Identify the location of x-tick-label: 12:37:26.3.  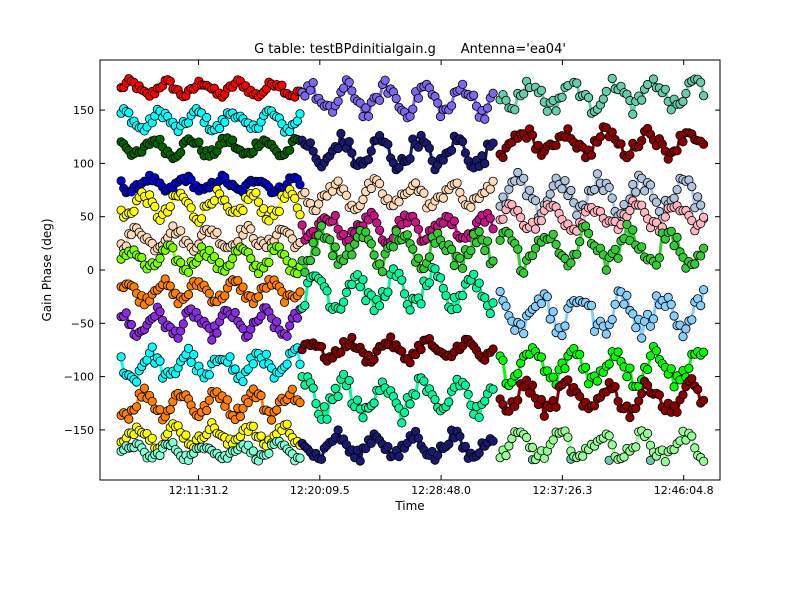
(562, 490).